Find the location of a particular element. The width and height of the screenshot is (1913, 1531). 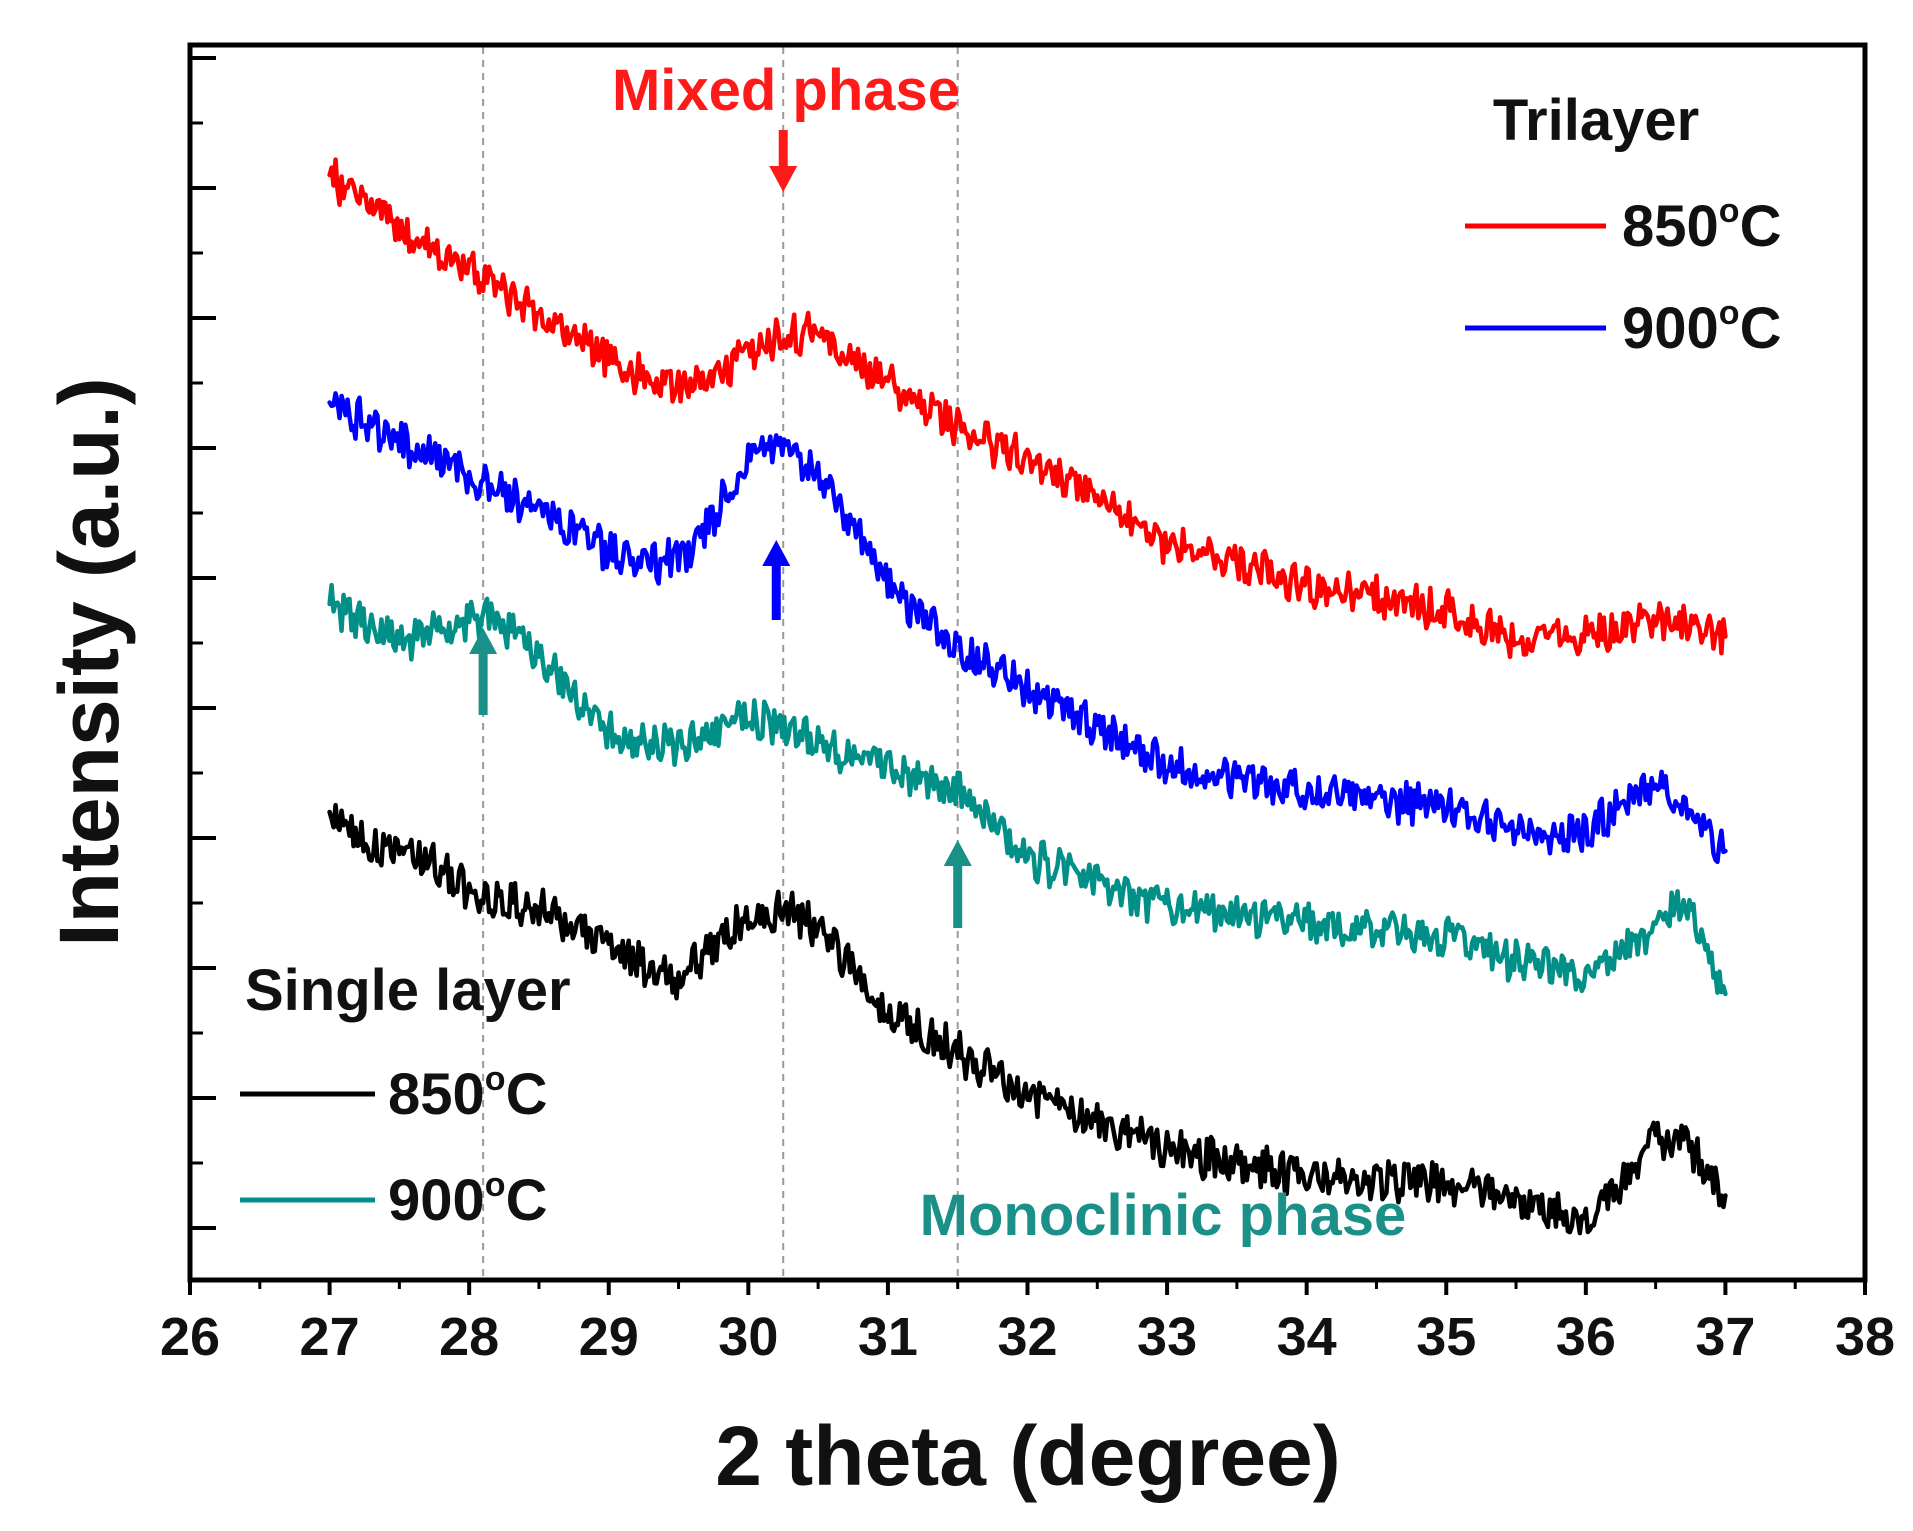

legend-temp-single-900: 900 is located at coordinates (436, 1200).